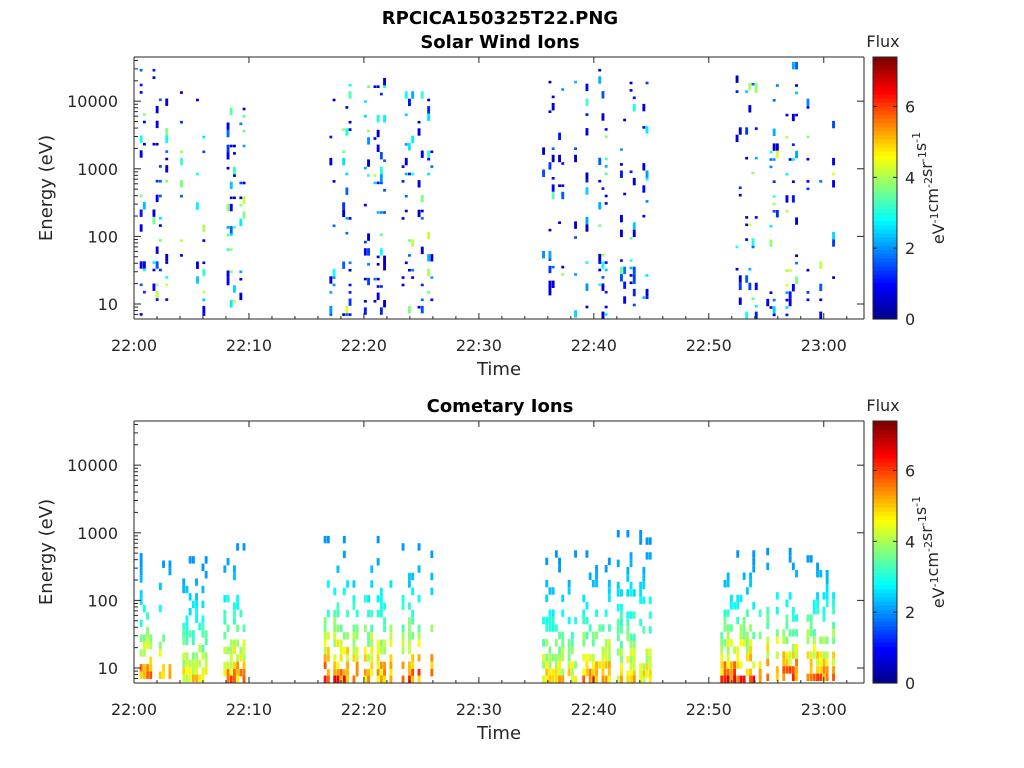 The width and height of the screenshot is (1024, 768). What do you see at coordinates (364, 709) in the screenshot?
I see `x-tick-label: 22:20` at bounding box center [364, 709].